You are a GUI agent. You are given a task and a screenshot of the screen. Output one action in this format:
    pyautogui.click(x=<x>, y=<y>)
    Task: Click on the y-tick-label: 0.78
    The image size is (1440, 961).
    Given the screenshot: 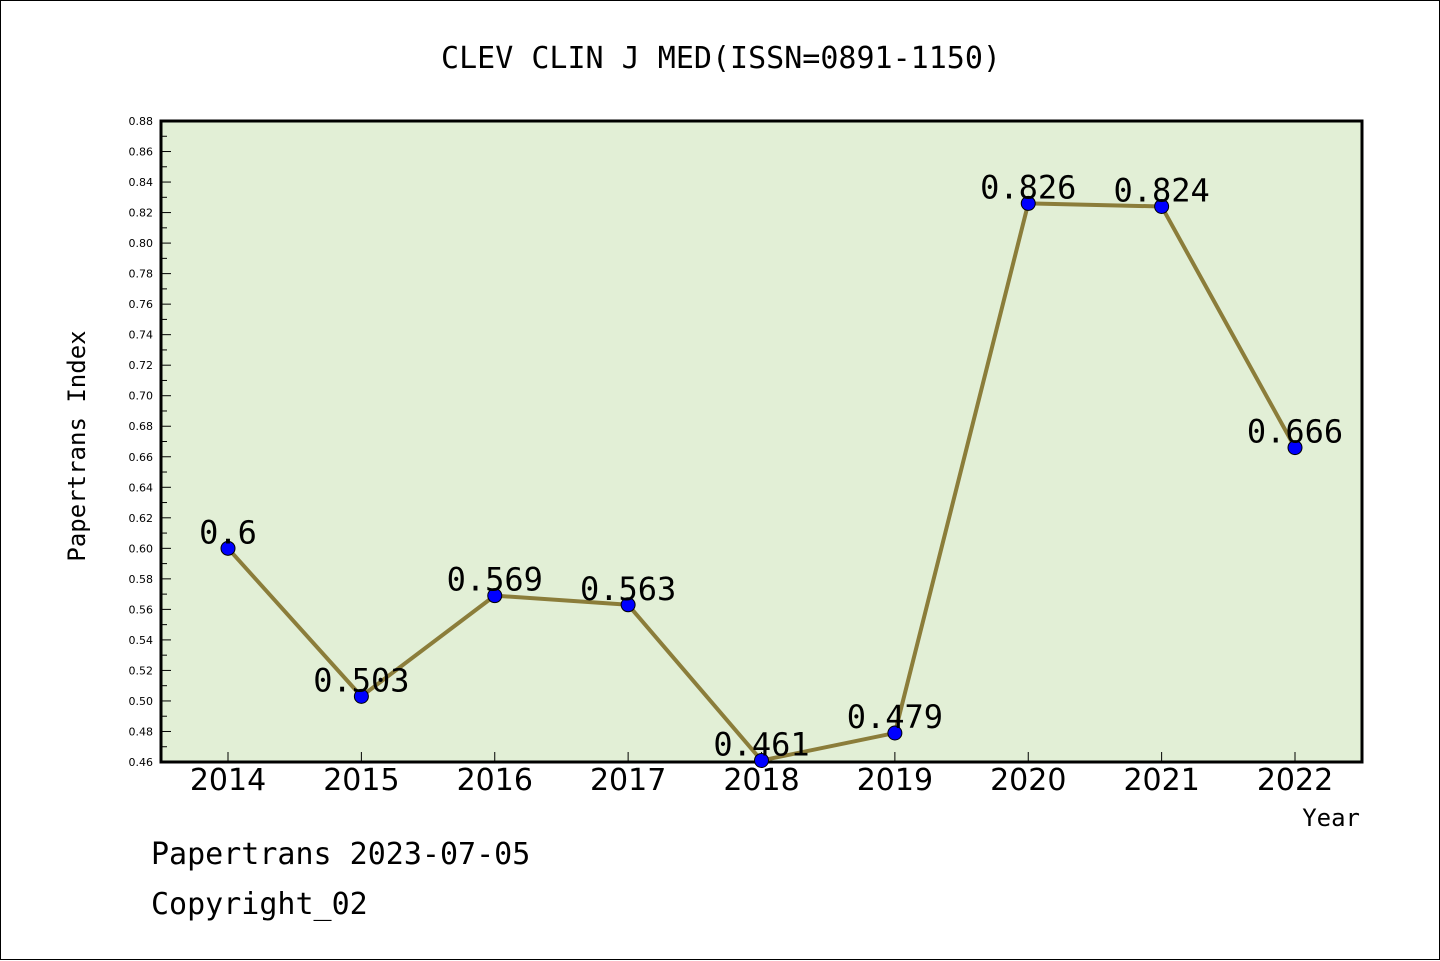 What is the action you would take?
    pyautogui.click(x=141, y=274)
    